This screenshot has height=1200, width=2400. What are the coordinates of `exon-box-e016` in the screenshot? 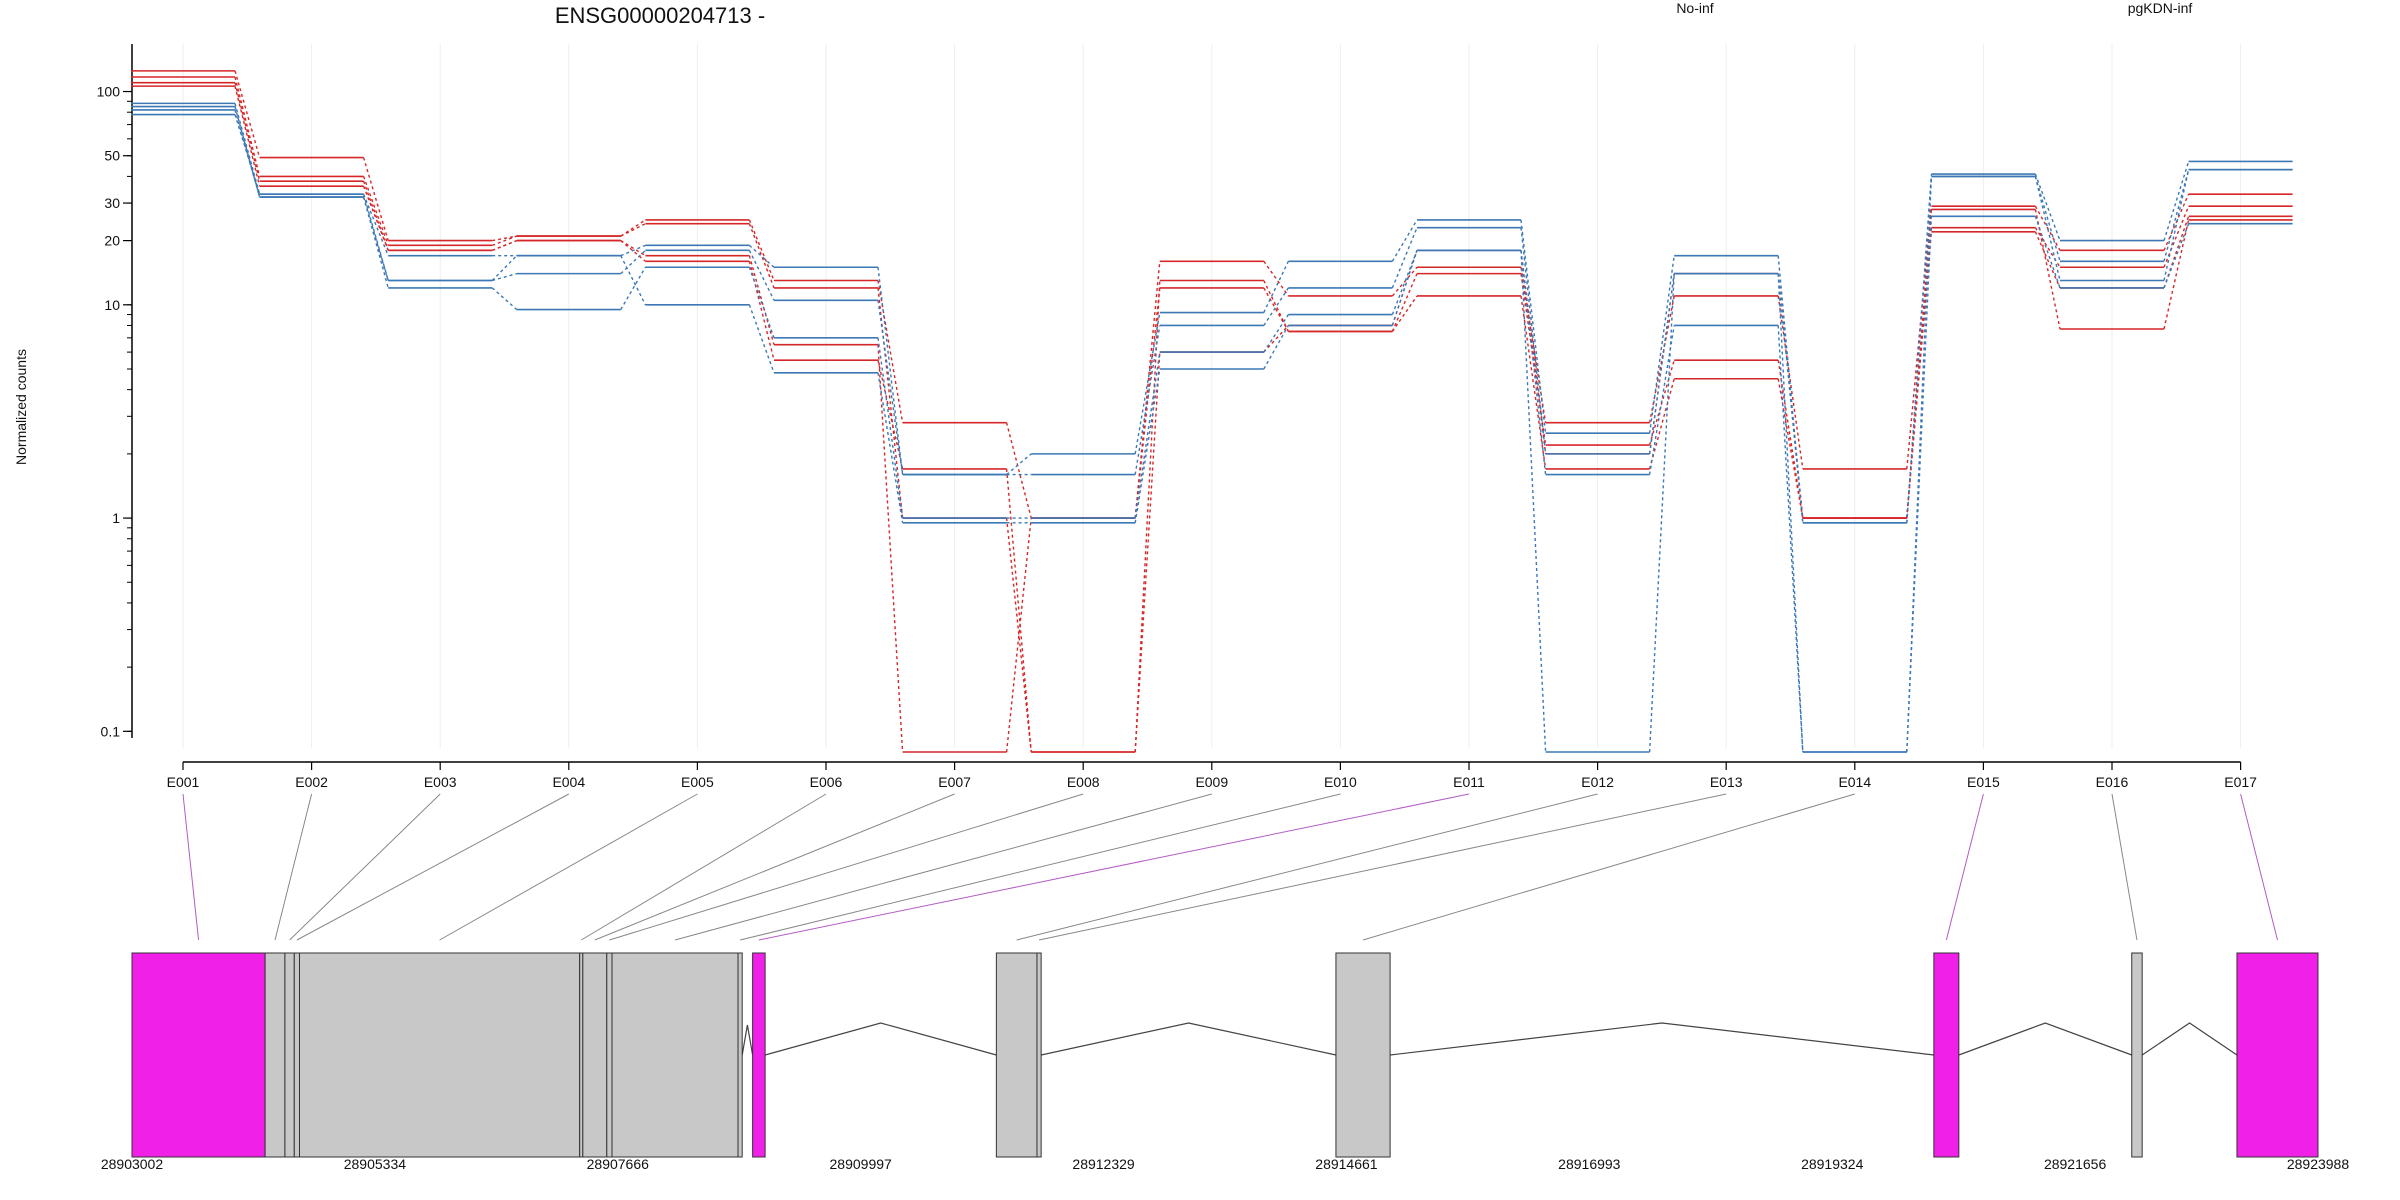 It's located at (2137, 1055).